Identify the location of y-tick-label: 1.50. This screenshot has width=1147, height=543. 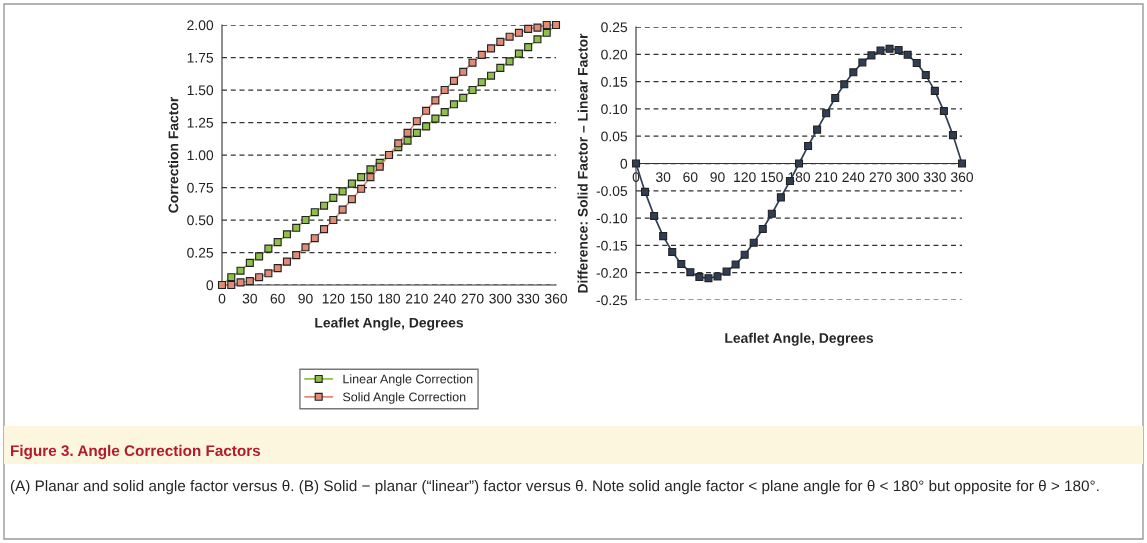
(200, 90).